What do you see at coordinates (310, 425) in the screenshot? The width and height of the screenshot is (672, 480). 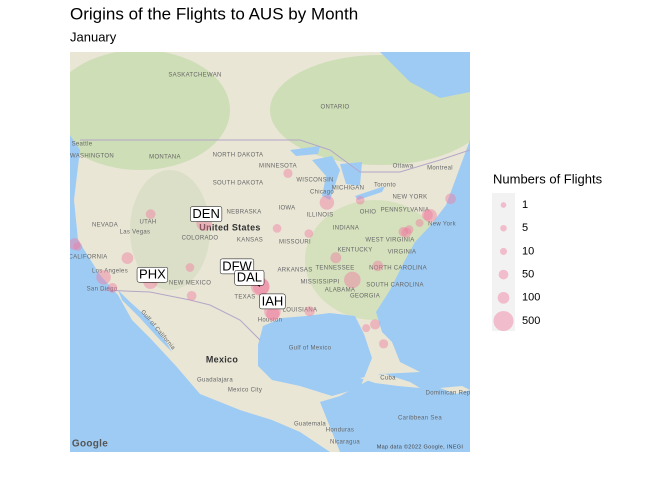 I see `map-label: Guatemala` at bounding box center [310, 425].